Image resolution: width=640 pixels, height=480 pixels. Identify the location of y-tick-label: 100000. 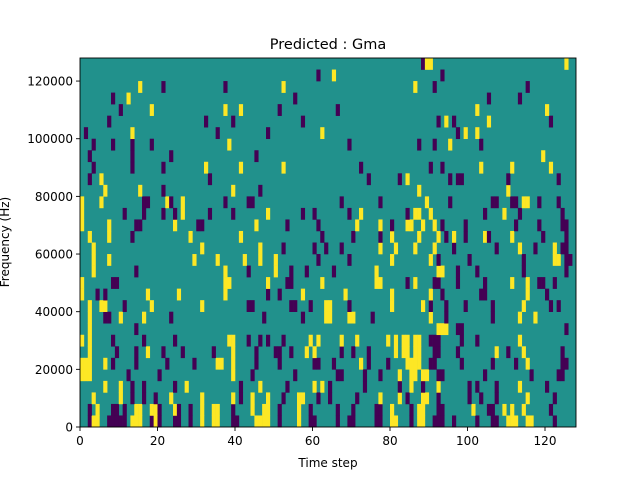
(50, 139).